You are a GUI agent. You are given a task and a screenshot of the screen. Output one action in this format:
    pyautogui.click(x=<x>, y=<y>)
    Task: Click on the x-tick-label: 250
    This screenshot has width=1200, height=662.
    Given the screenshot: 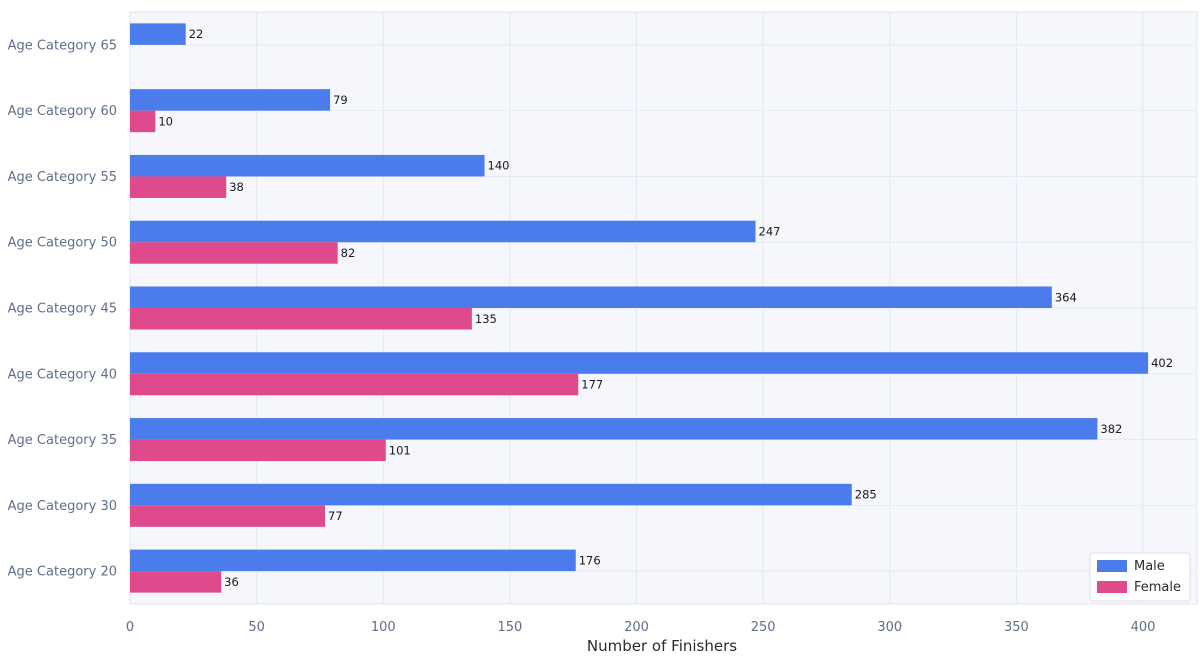 What is the action you would take?
    pyautogui.click(x=763, y=627)
    